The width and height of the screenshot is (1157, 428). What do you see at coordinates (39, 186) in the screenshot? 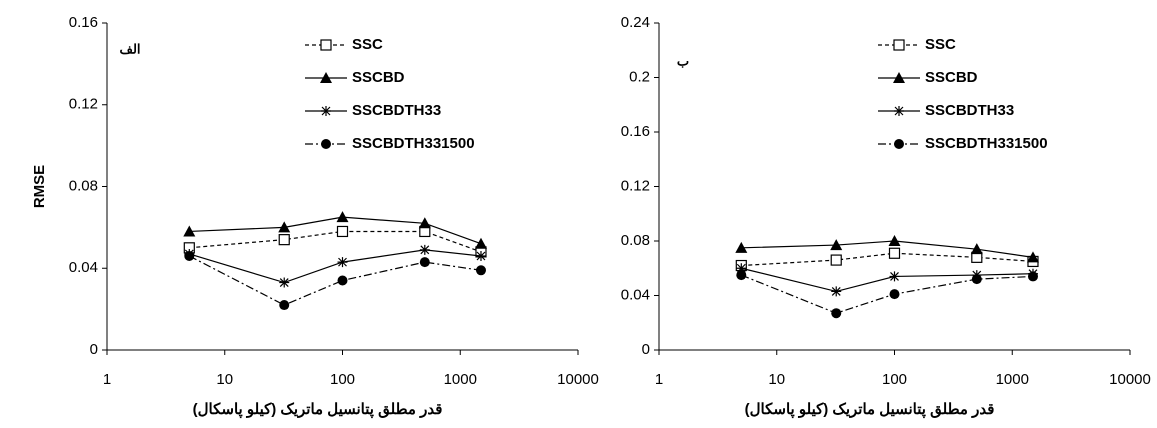
I see `y-axis-label: RMSE` at bounding box center [39, 186].